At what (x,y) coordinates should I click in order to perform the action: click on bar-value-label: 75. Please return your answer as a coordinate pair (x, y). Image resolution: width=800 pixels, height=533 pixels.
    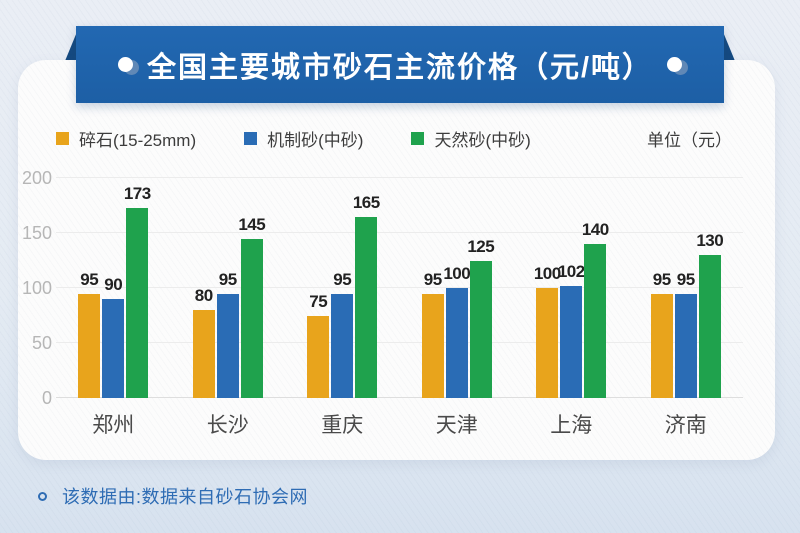
    Looking at the image, I should click on (318, 301).